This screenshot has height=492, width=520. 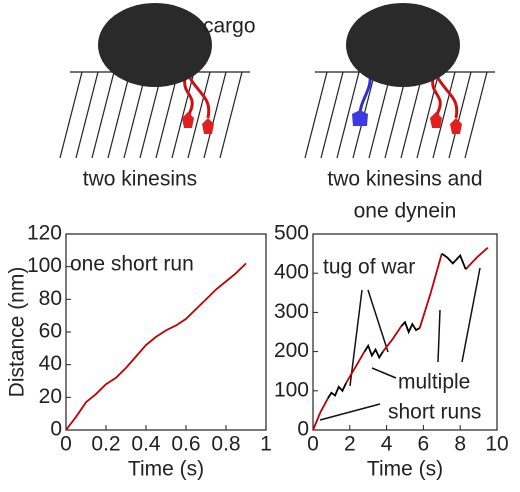 I want to click on y-tick-label: 40, so click(x=50, y=363).